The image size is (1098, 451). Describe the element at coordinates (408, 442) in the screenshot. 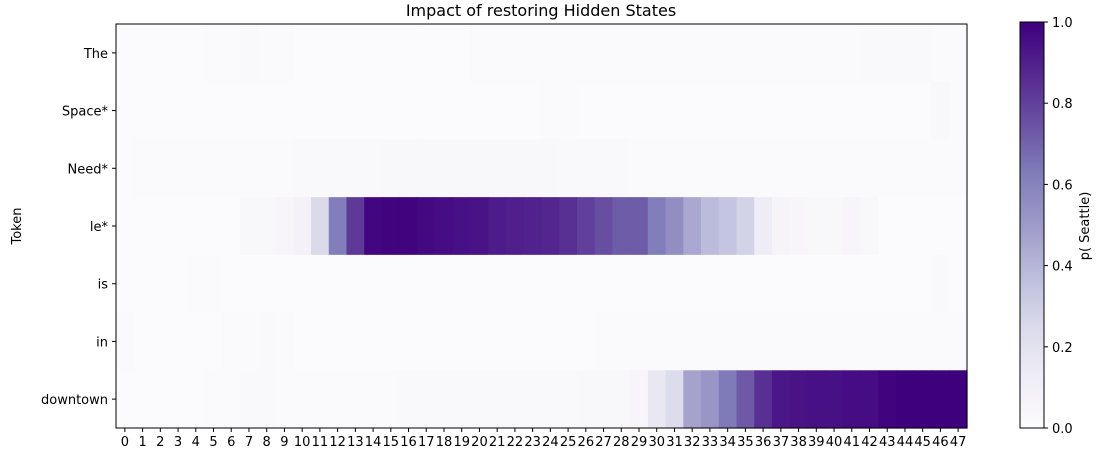

I see `x-tick-label: 16` at that location.